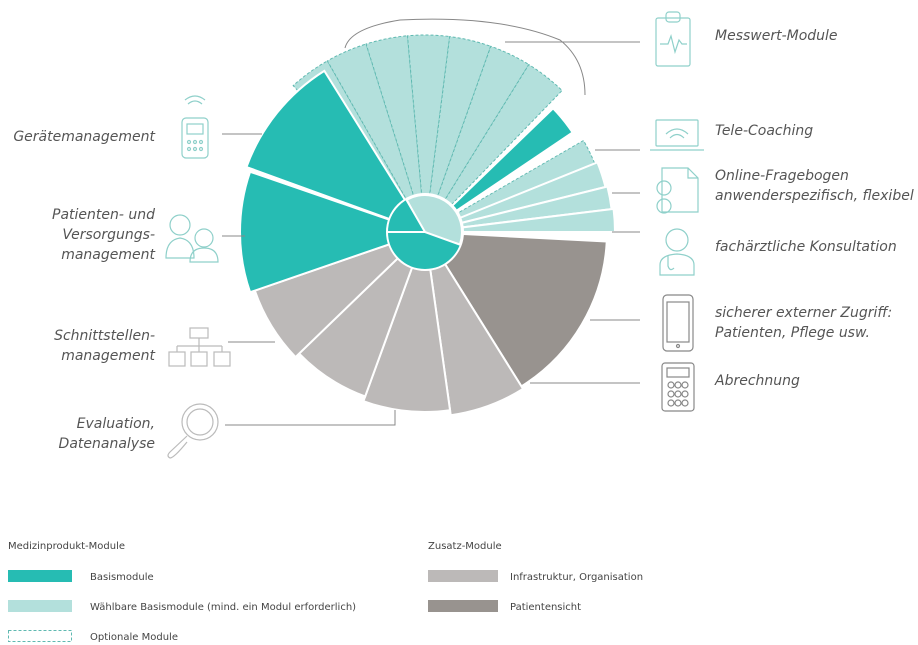 This screenshot has height=645, width=918. I want to click on legend-item: Infrastruktur, Organisation, so click(576, 577).